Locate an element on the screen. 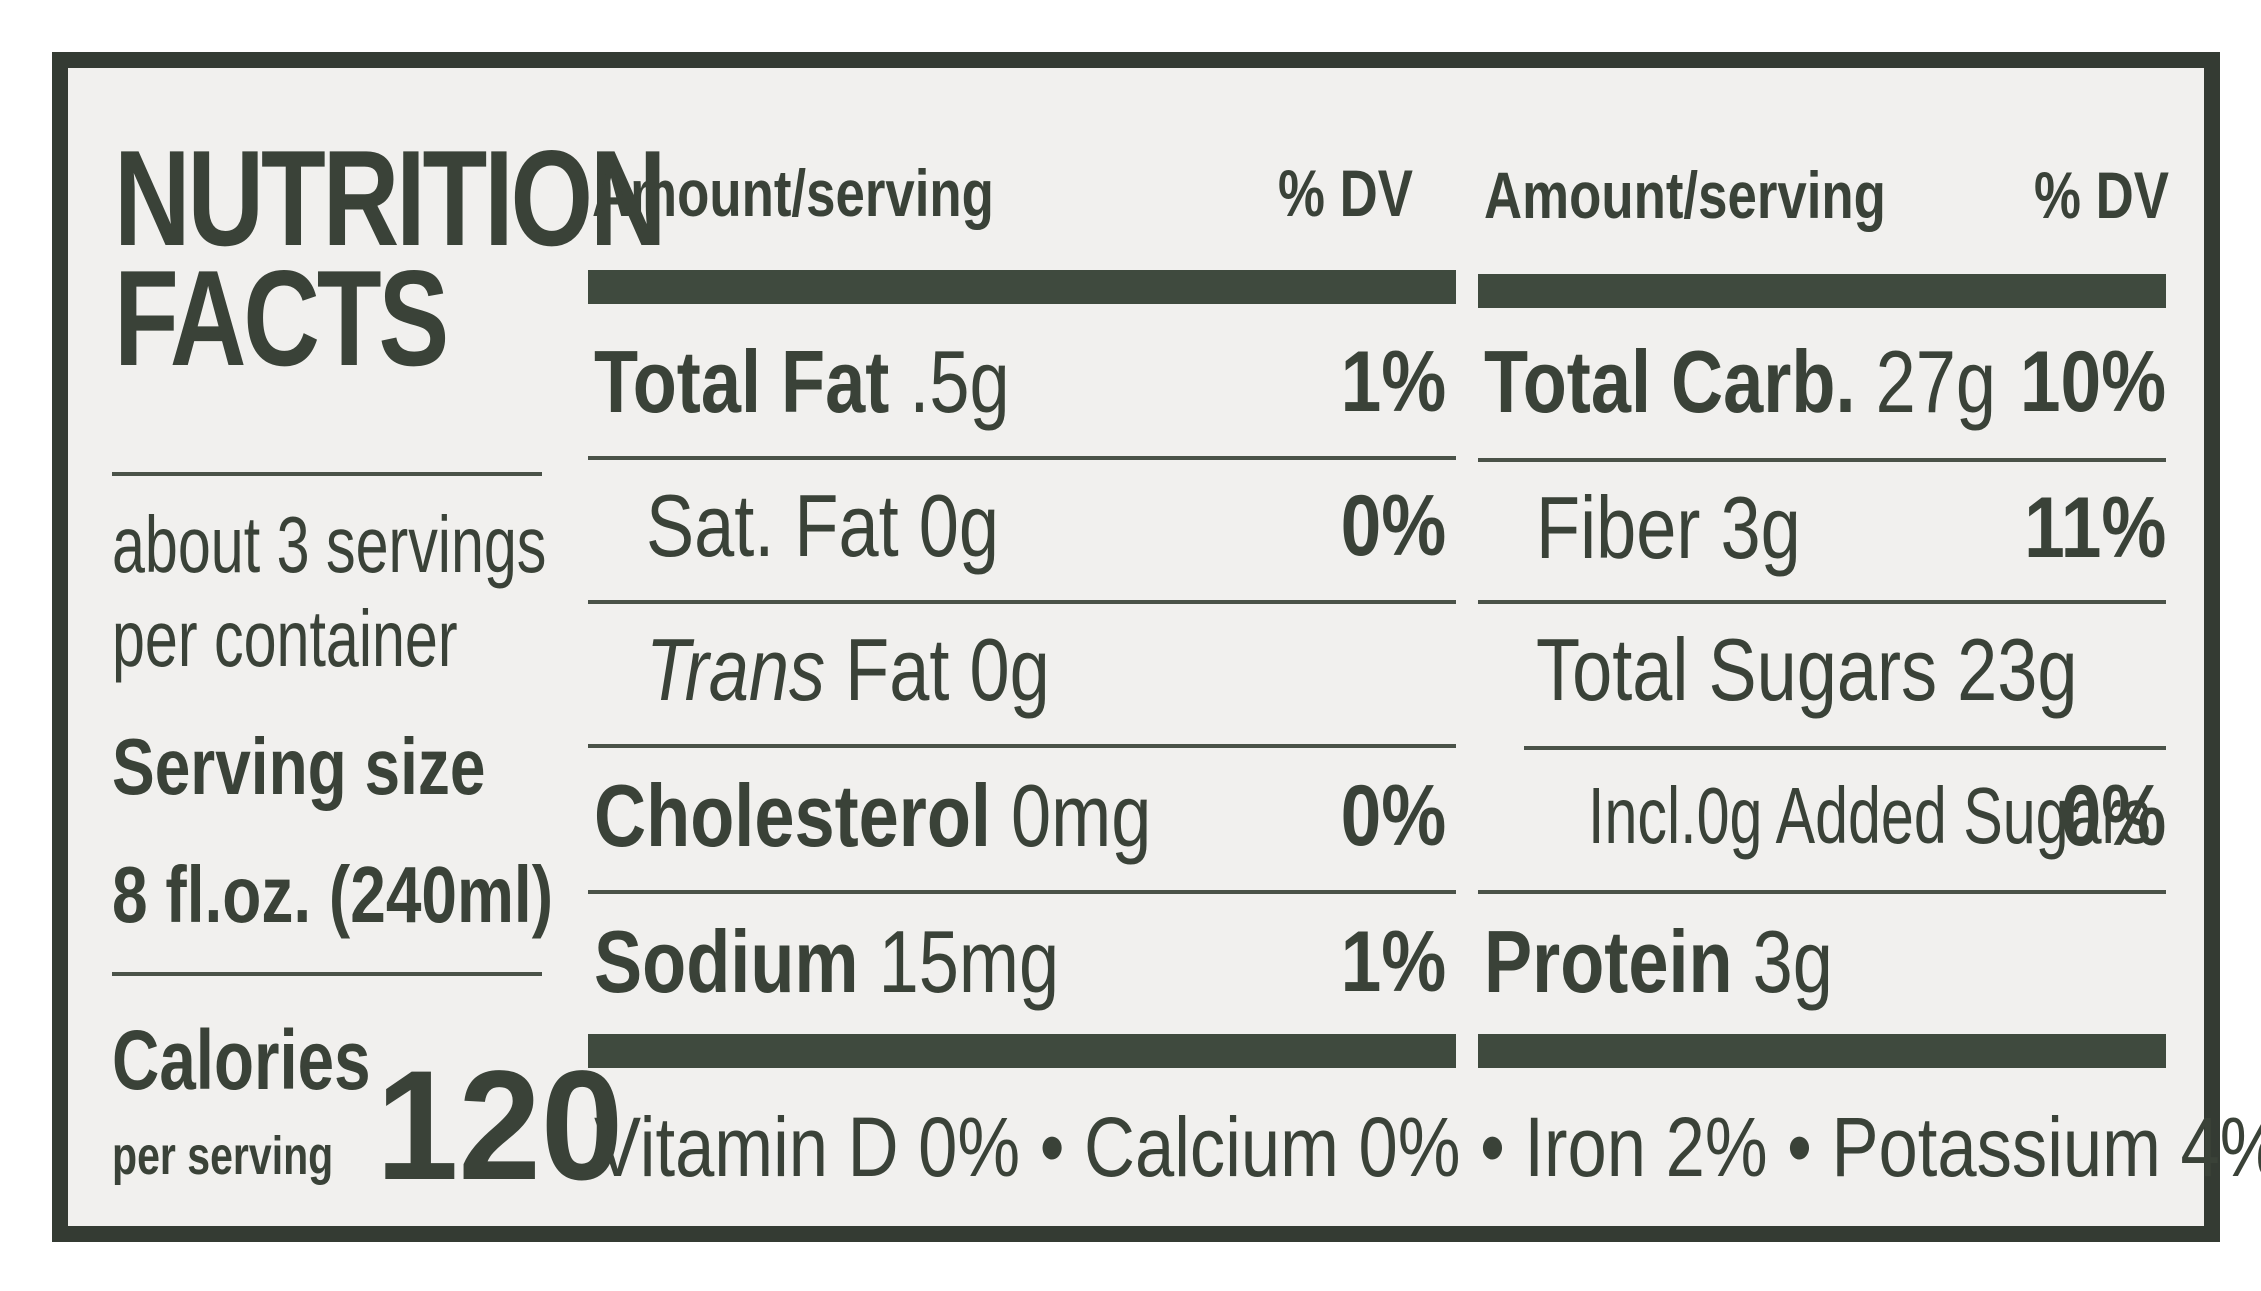 The width and height of the screenshot is (2261, 1291). left-divider-top is located at coordinates (327, 474).